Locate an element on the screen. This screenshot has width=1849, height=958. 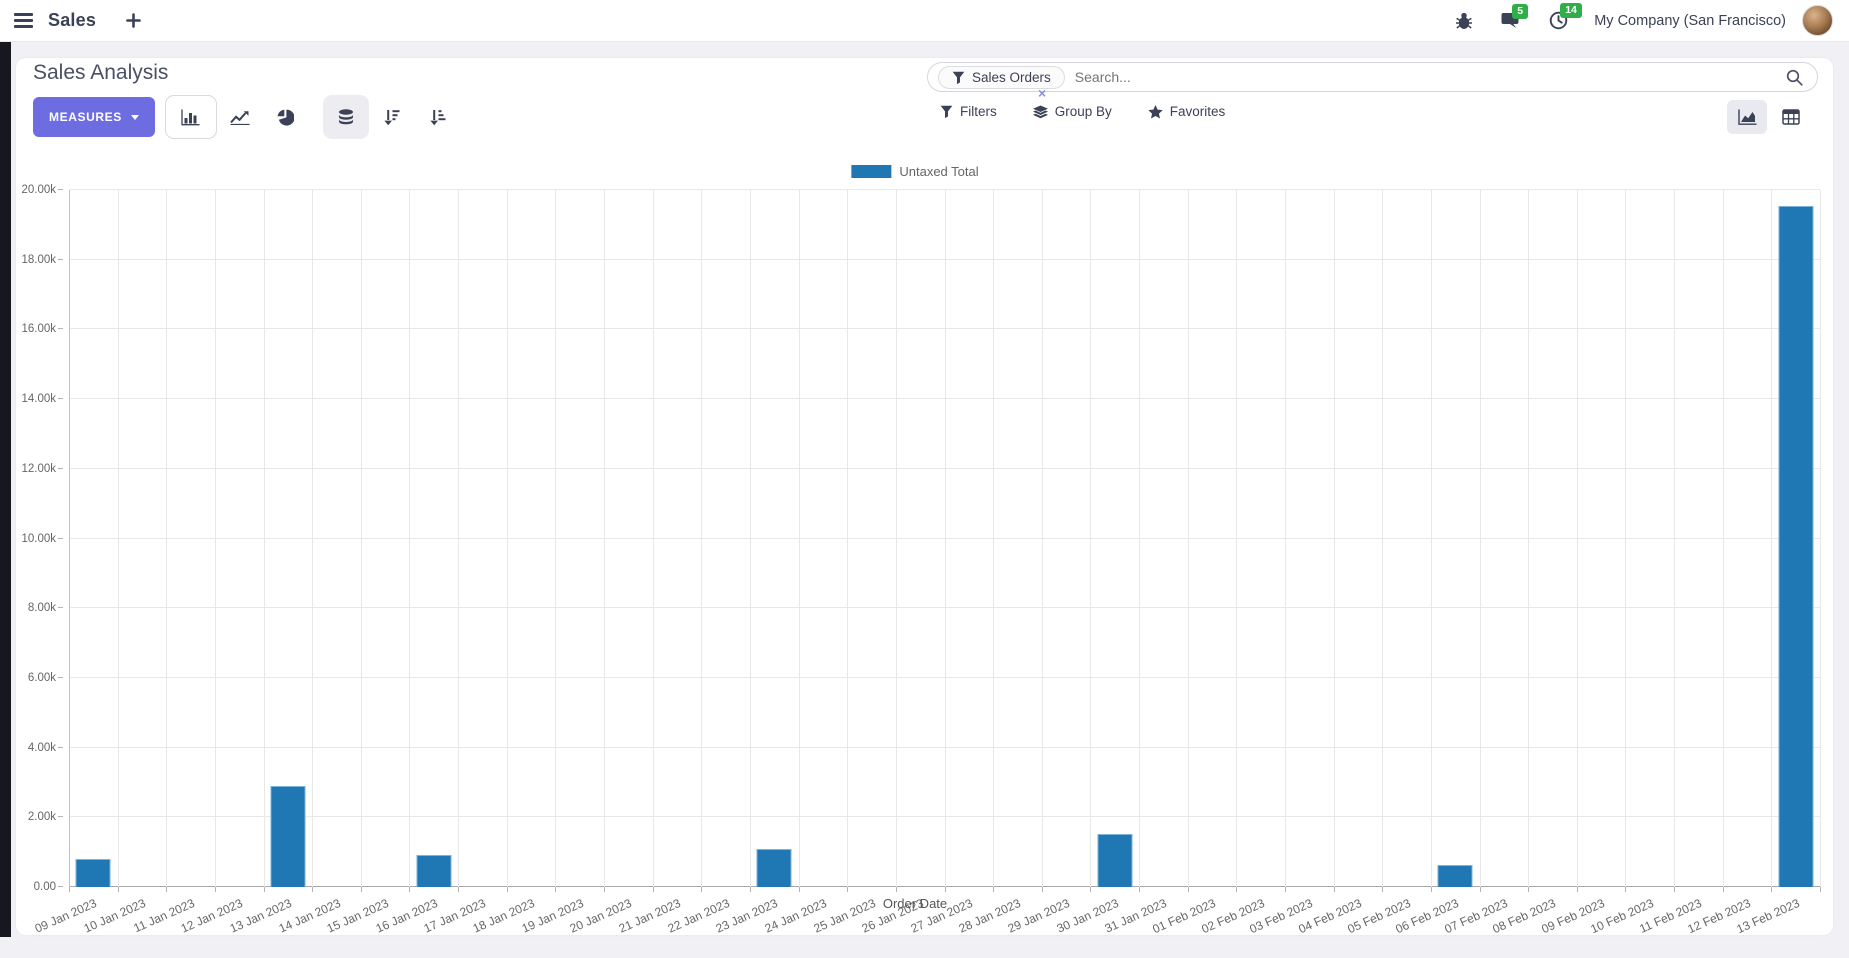
graph-view-button is located at coordinates (1747, 117).